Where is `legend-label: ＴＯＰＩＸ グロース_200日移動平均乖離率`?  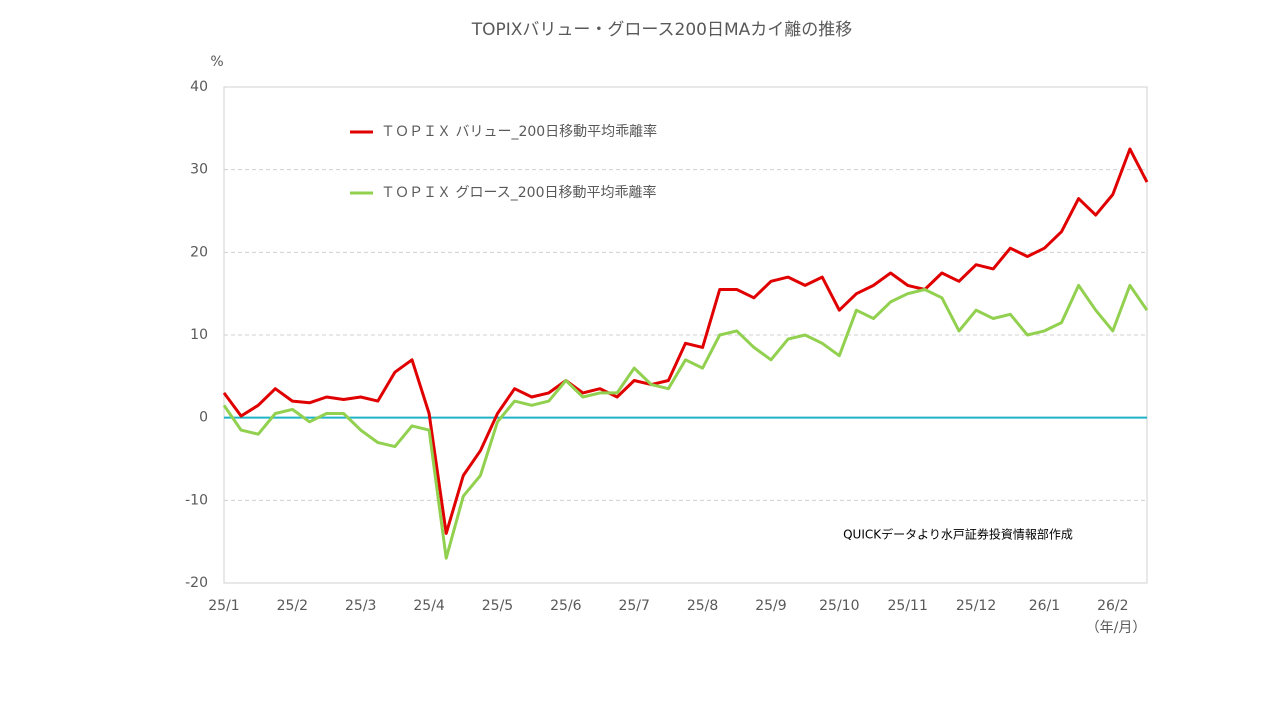
legend-label: ＴＯＰＩＸ グロース_200日移動平均乖離率 is located at coordinates (518, 192).